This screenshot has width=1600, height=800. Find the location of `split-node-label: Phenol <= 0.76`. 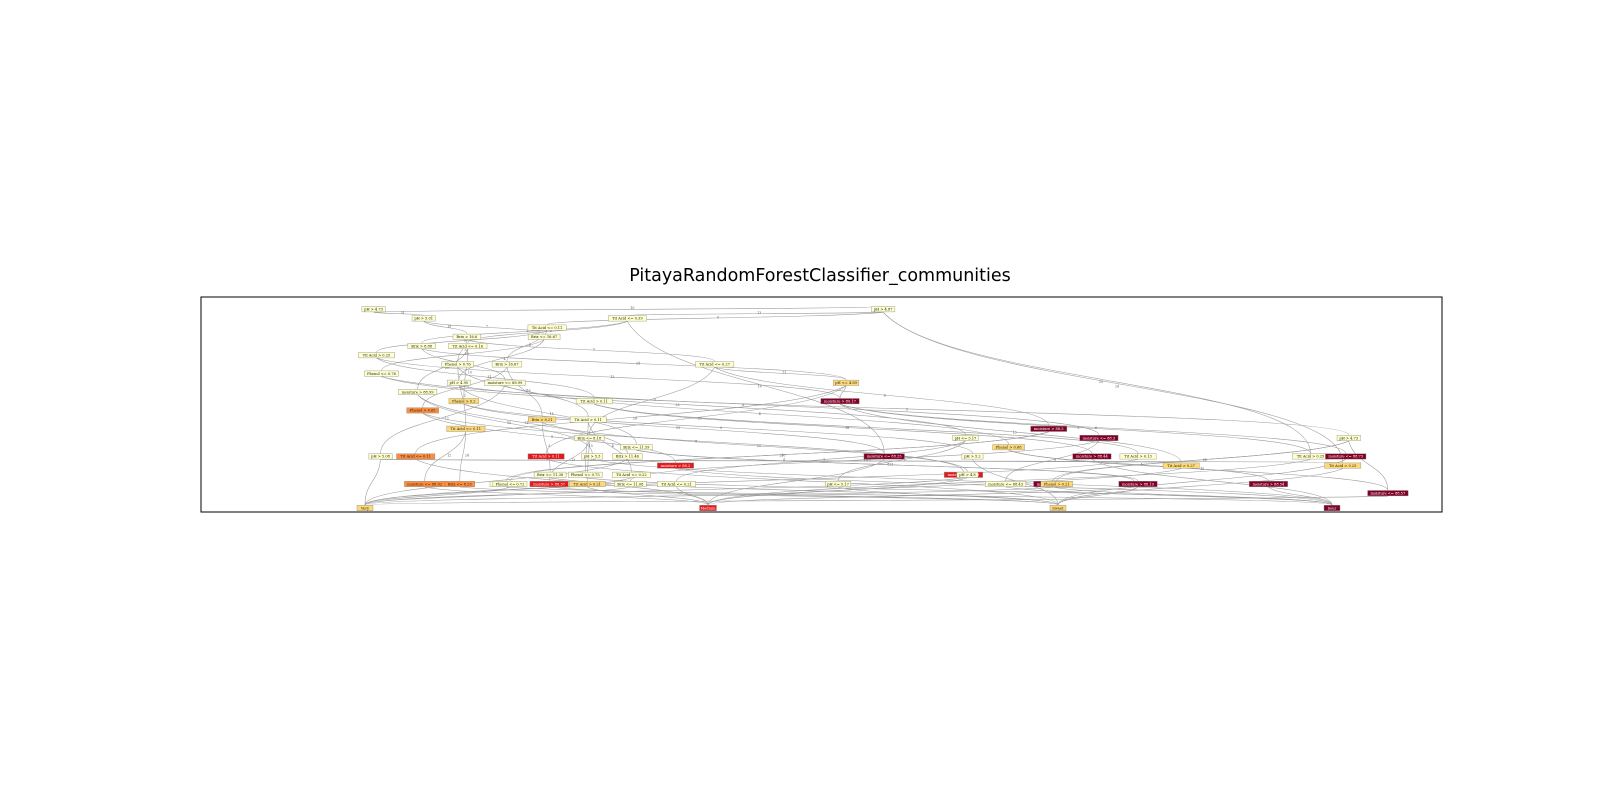

split-node-label: Phenol <= 0.76 is located at coordinates (382, 374).